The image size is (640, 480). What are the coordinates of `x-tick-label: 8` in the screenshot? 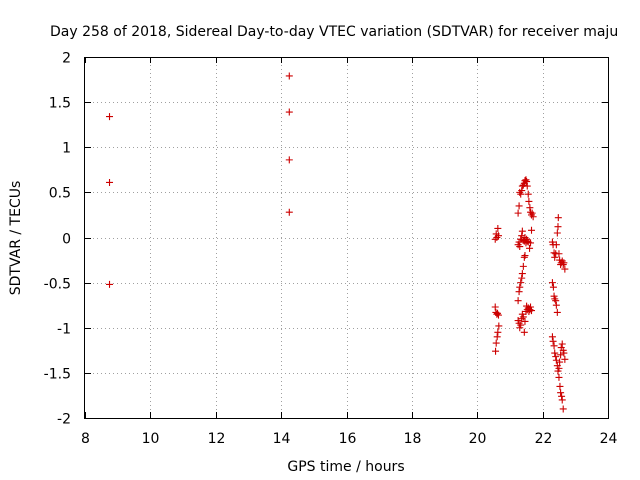 It's located at (85, 439).